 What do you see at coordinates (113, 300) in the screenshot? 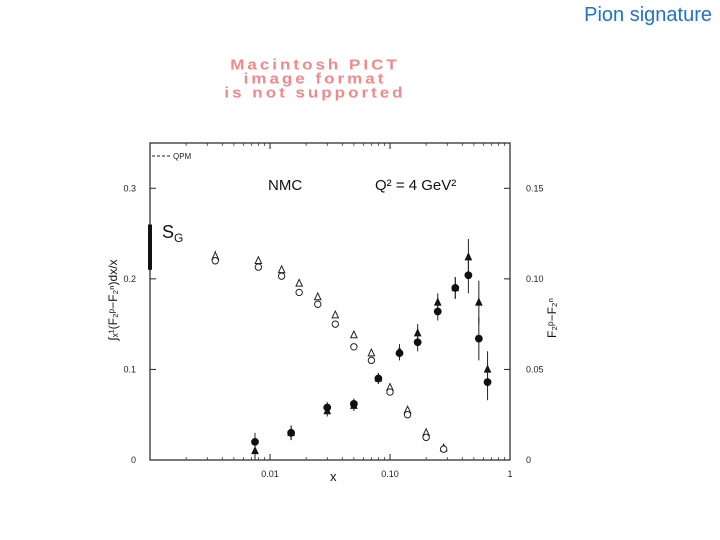
I see `y-axis-title-left: ∫ₓ¹(F₂ᵖ−F₂ⁿ)dx/x` at bounding box center [113, 300].